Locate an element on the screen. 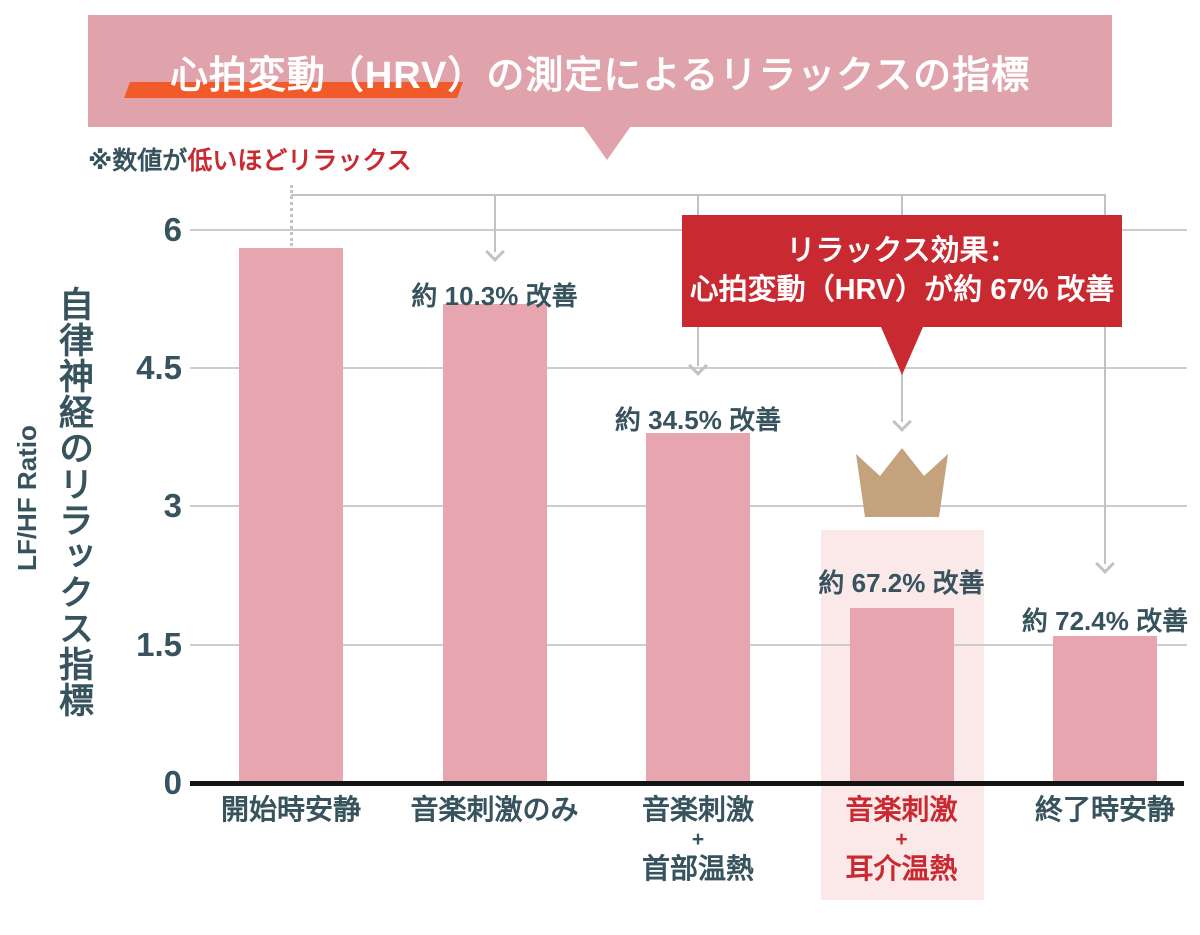 This screenshot has width=1200, height=935. x-label-bar1: 開始時安静 is located at coordinates (291, 810).